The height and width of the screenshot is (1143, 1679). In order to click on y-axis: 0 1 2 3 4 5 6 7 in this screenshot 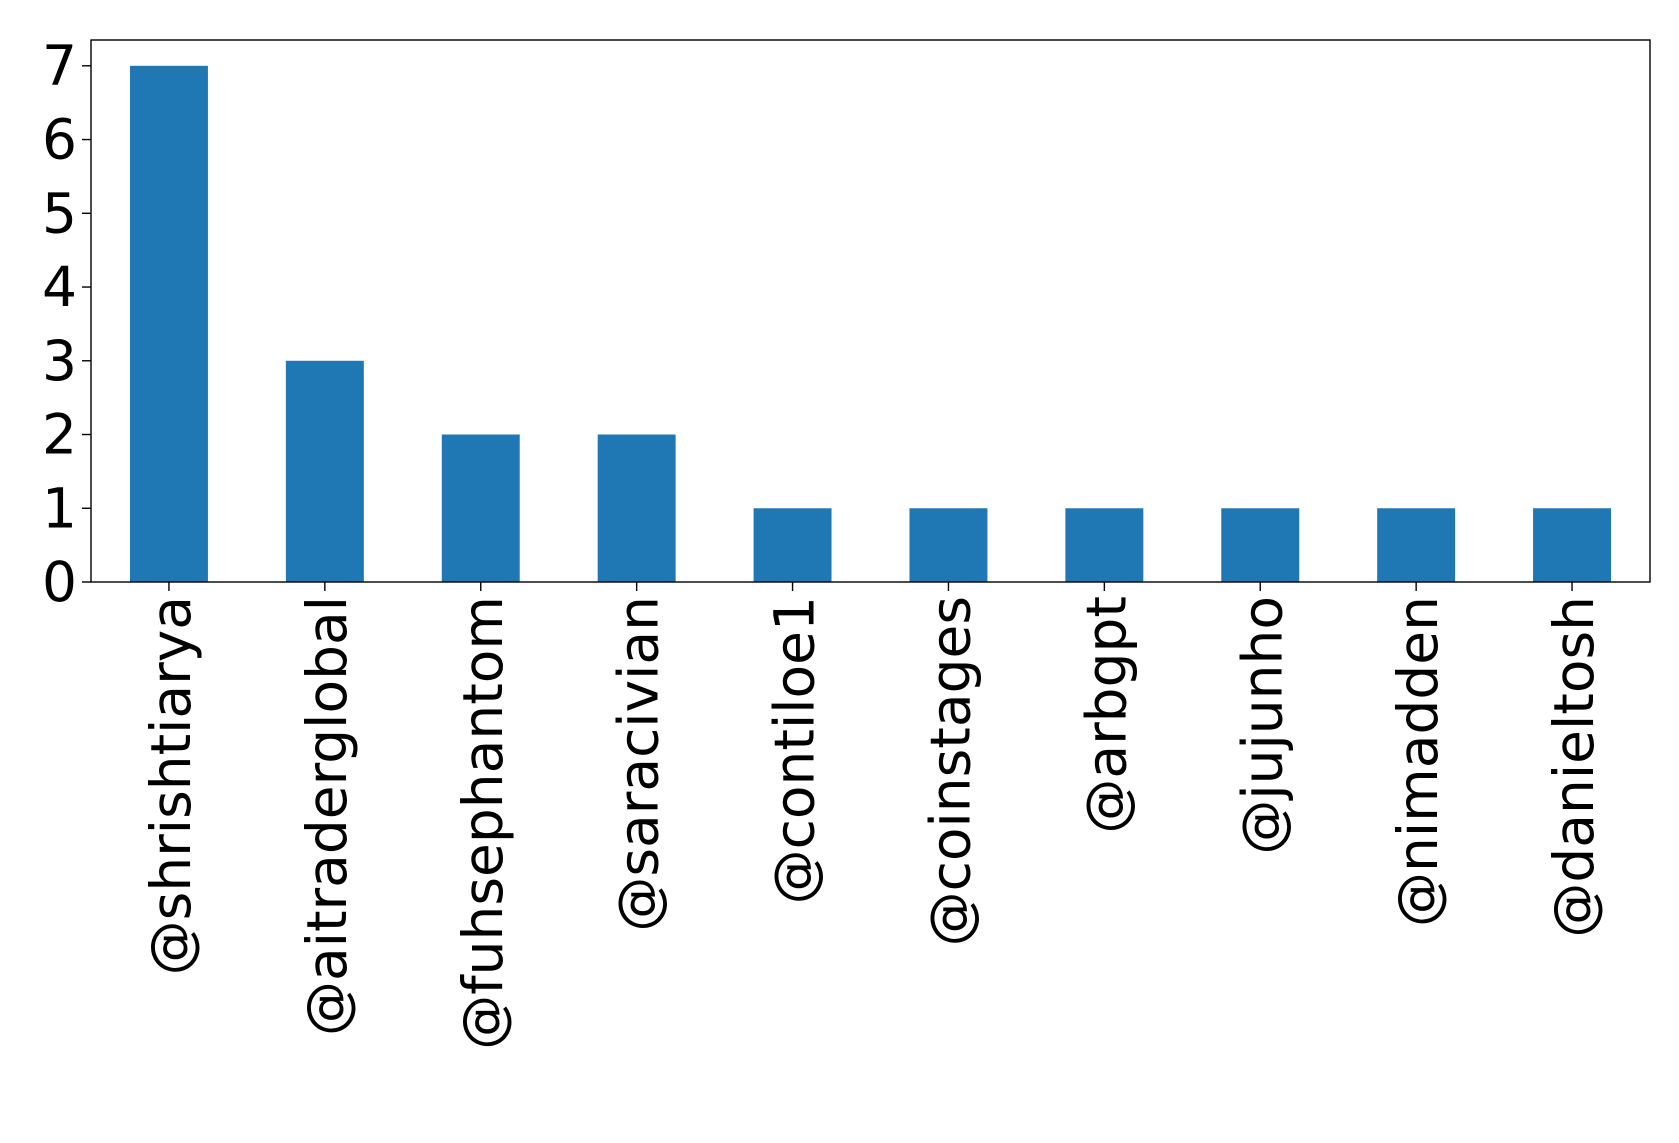, I will do `click(66, 324)`.